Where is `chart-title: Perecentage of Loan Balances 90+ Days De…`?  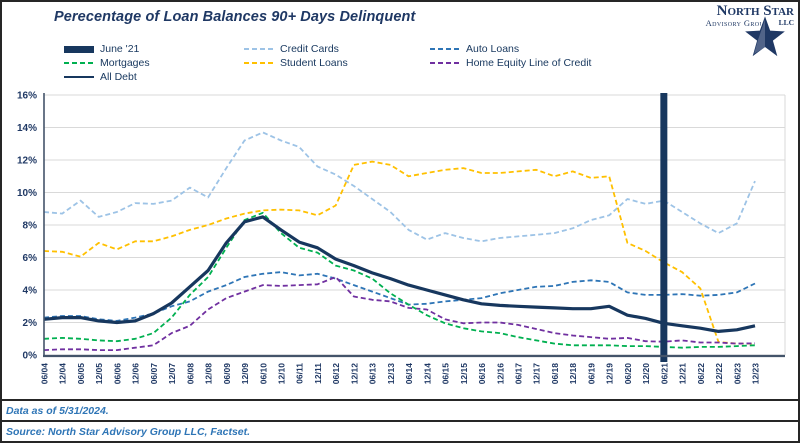
chart-title: Perecentage of Loan Balances 90+ Days De… is located at coordinates (235, 17).